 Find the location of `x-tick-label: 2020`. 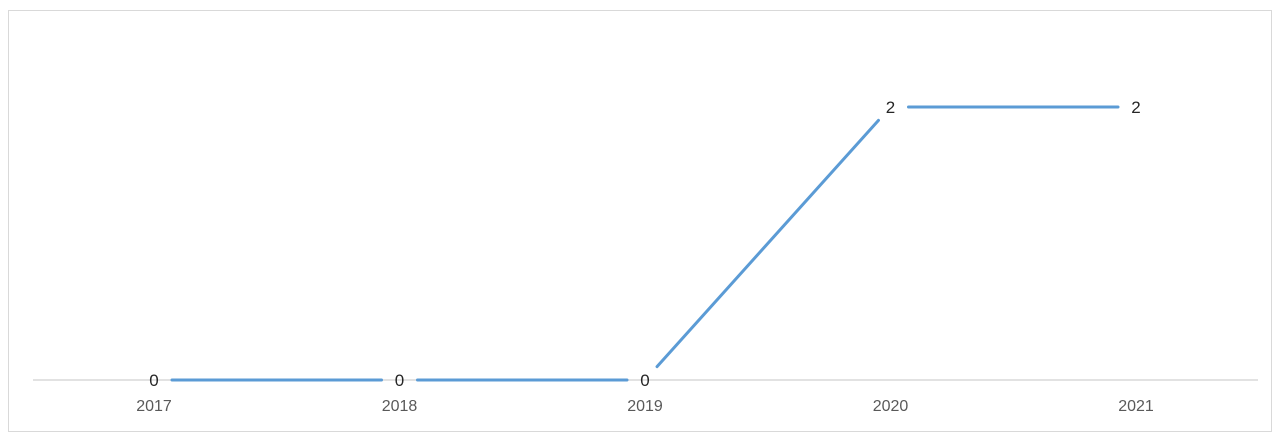

x-tick-label: 2020 is located at coordinates (891, 406).